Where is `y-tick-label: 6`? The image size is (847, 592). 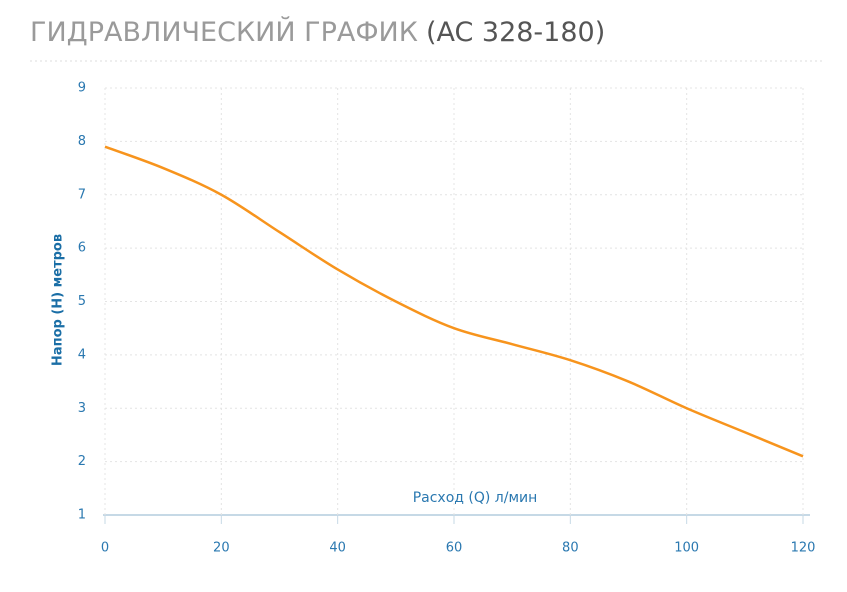
y-tick-label: 6 is located at coordinates (82, 248).